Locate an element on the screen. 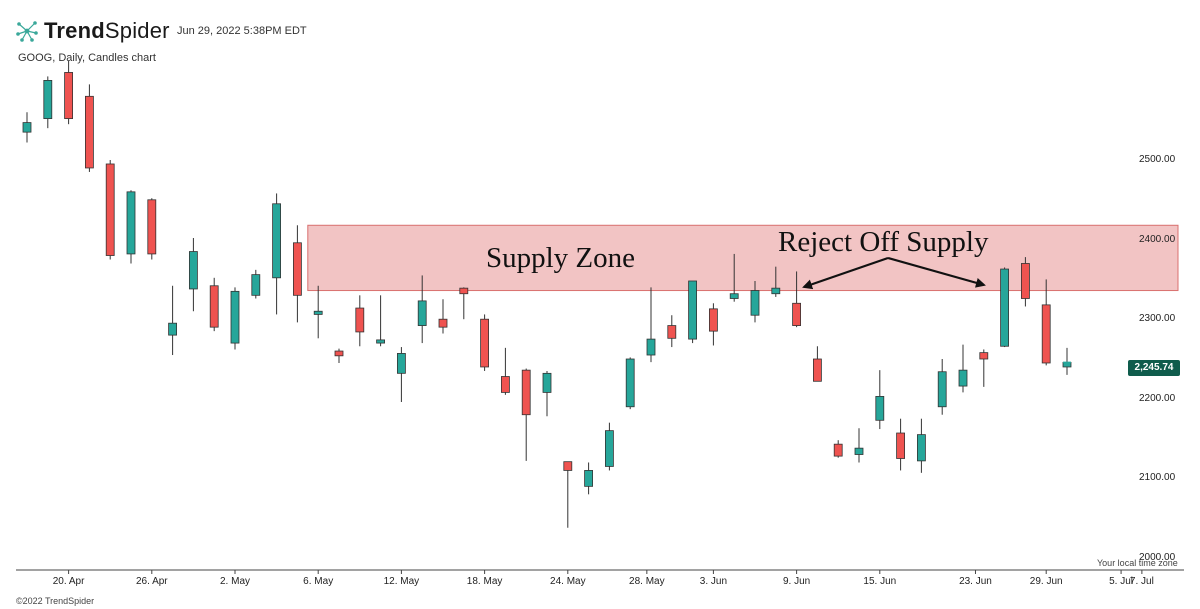  x-tick-label: 18. May is located at coordinates (484, 581).